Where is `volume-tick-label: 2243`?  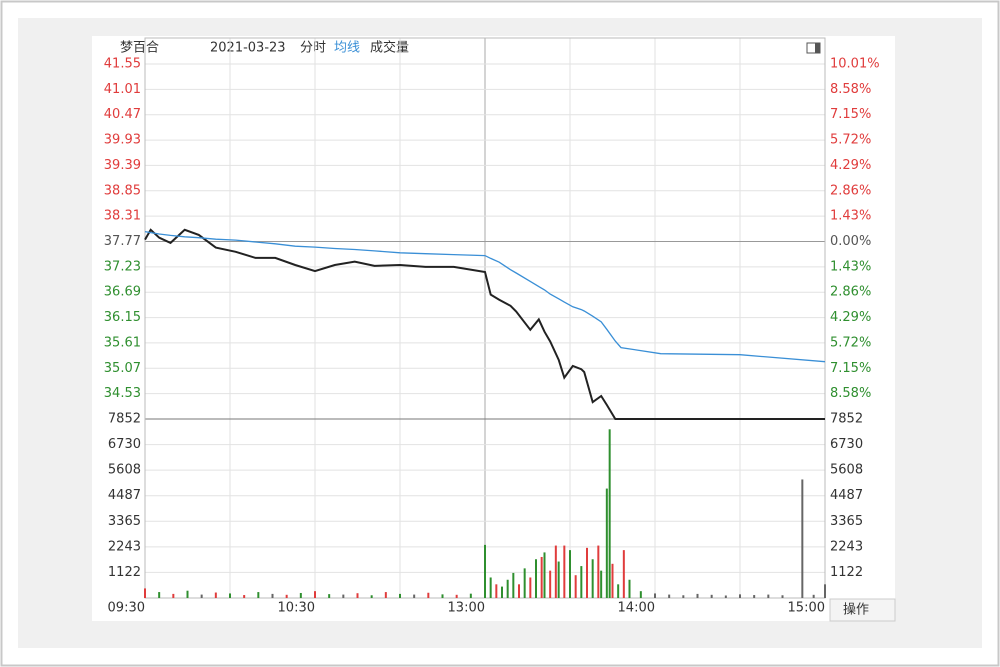 volume-tick-label: 2243 is located at coordinates (124, 546).